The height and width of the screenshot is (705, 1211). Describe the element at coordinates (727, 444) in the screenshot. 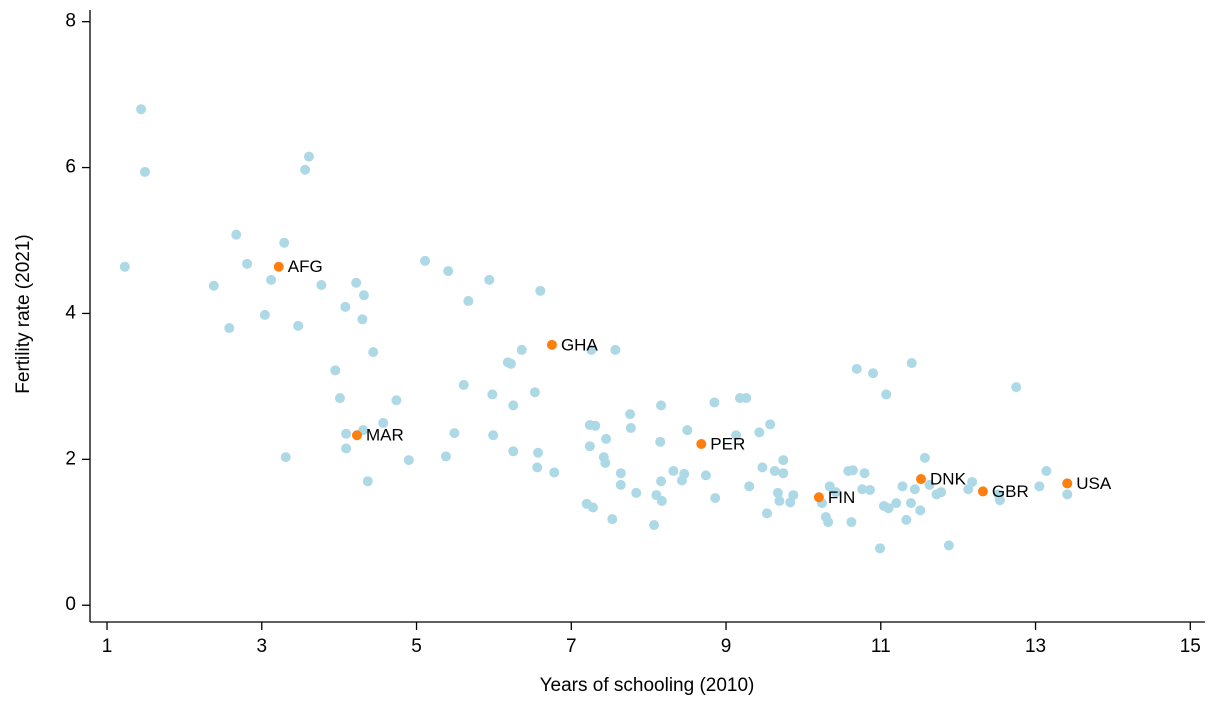

I see `point-label: PER` at that location.